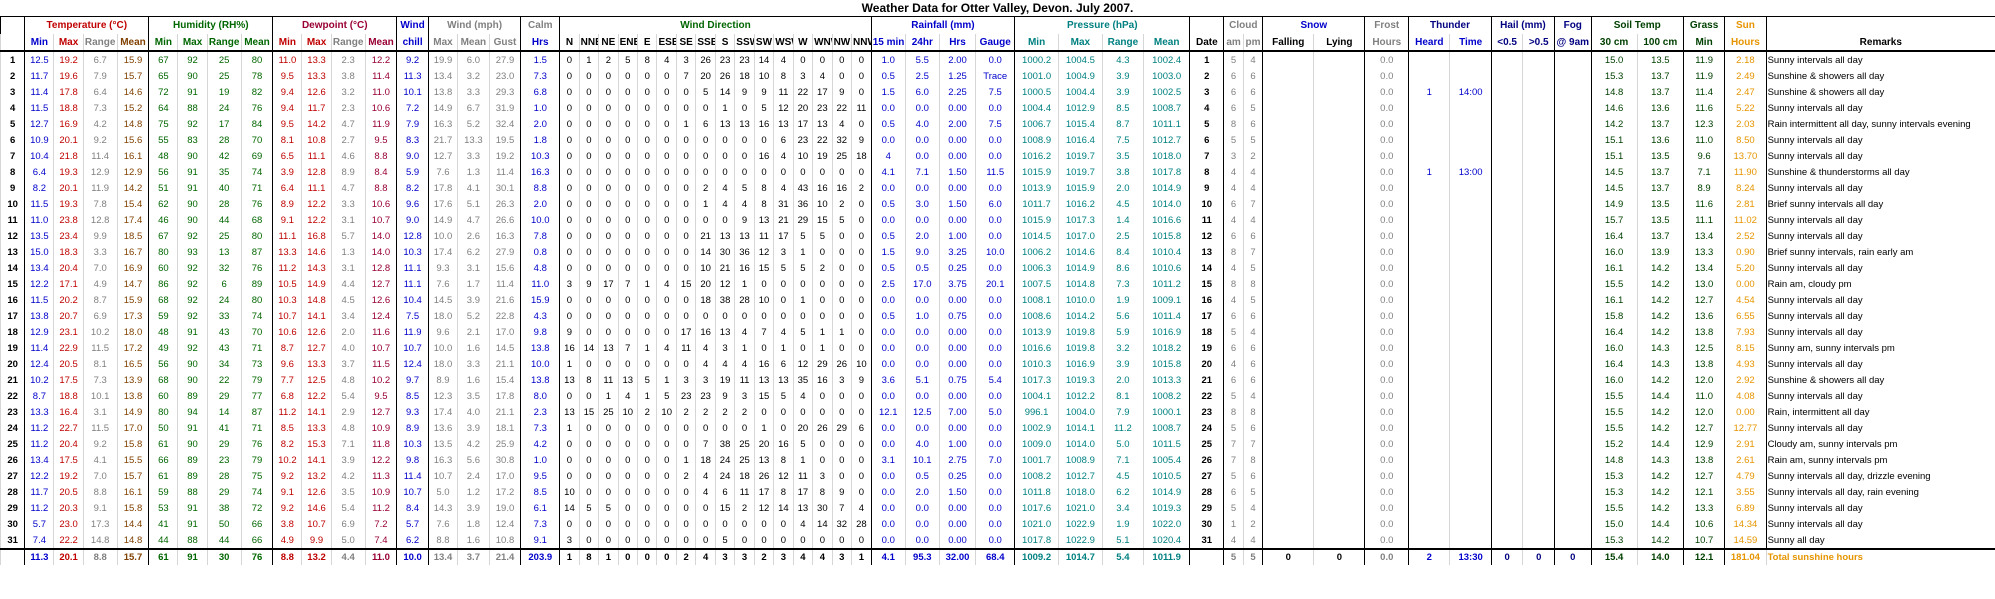 The width and height of the screenshot is (1995, 599). I want to click on table-cell: 18, so click(1206, 332).